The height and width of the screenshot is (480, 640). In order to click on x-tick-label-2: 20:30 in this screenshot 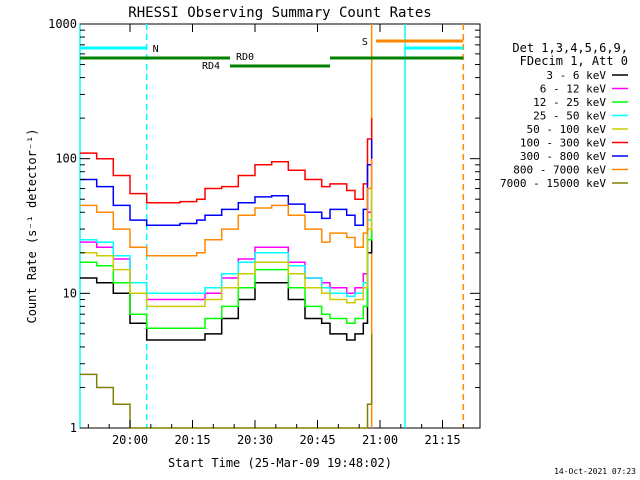, I will do `click(255, 440)`.